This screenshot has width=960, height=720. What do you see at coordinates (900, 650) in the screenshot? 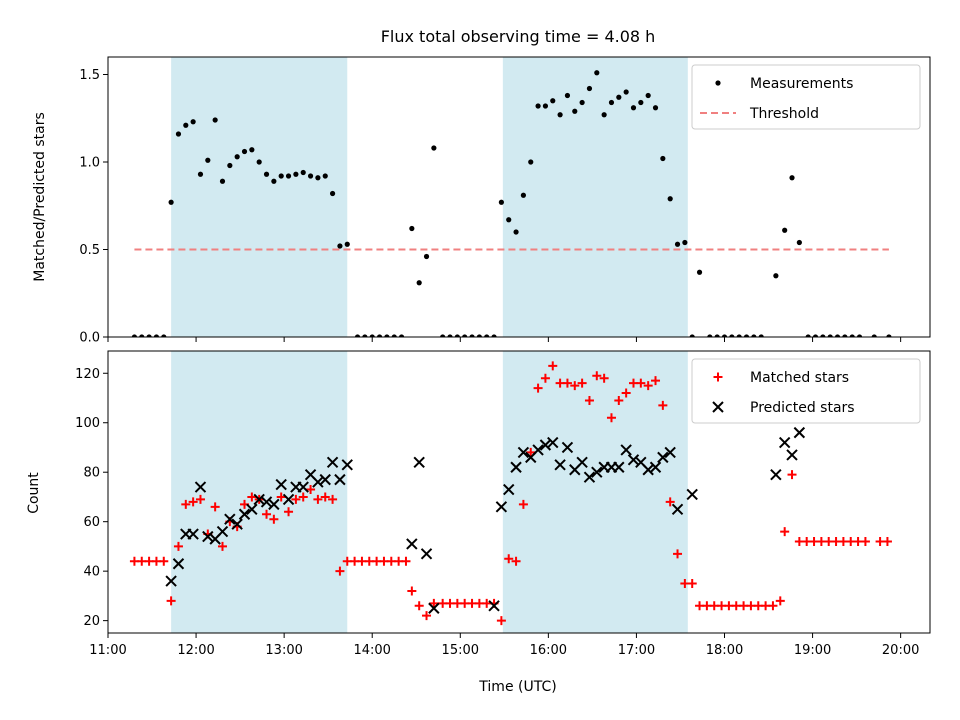
I see `bottom-x-tick-label: 20:00` at bounding box center [900, 650].